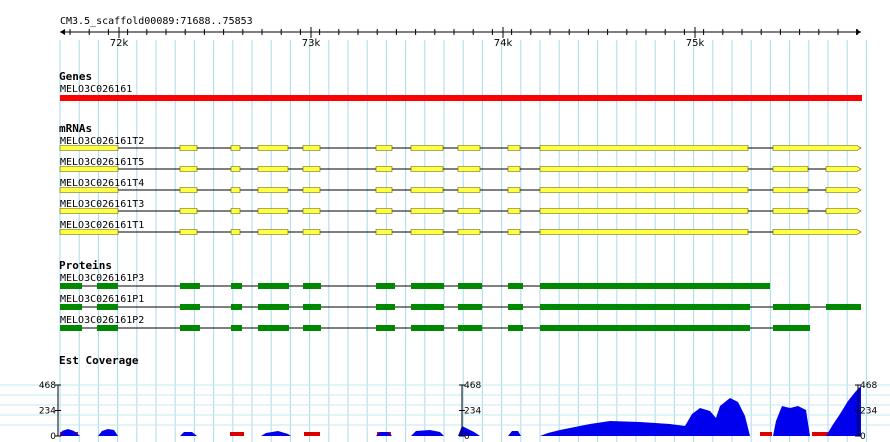 This screenshot has height=442, width=890. What do you see at coordinates (62, 32) in the screenshot?
I see `ruler-left-arrow` at bounding box center [62, 32].